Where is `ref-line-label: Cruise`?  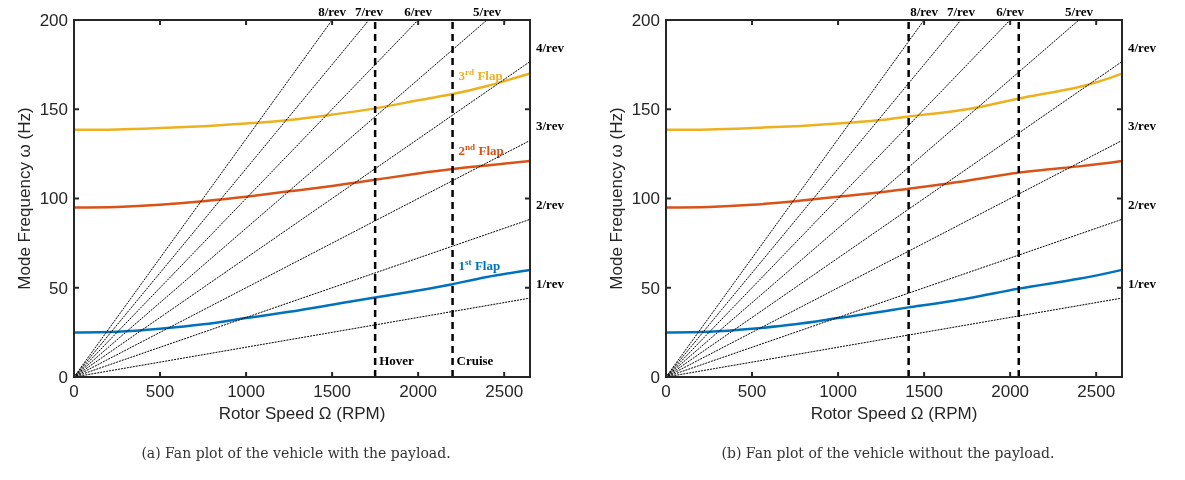 ref-line-label: Cruise is located at coordinates (475, 360).